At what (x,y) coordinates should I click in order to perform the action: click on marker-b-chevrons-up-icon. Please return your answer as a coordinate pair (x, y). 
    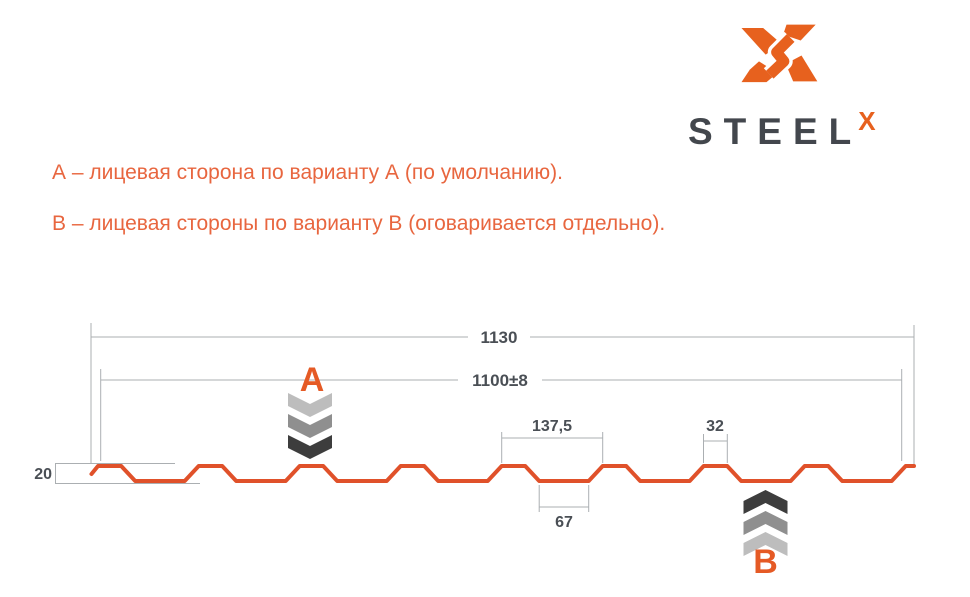
    Looking at the image, I should click on (765, 523).